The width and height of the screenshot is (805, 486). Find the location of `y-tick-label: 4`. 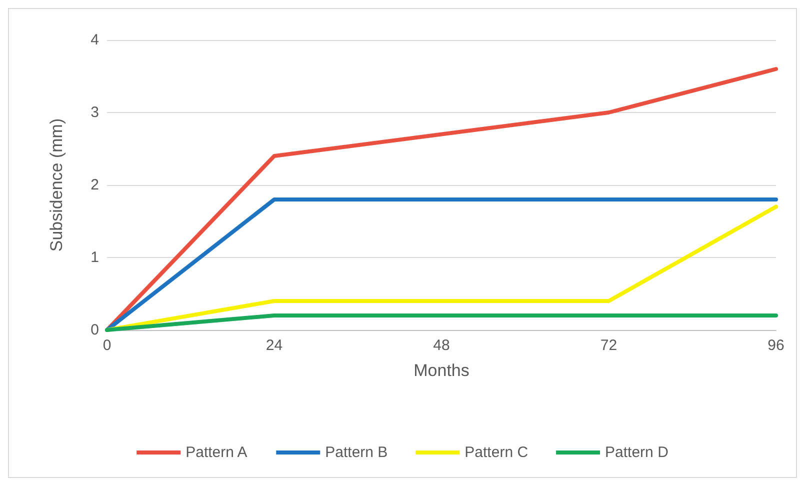

y-tick-label: 4 is located at coordinates (94, 40).